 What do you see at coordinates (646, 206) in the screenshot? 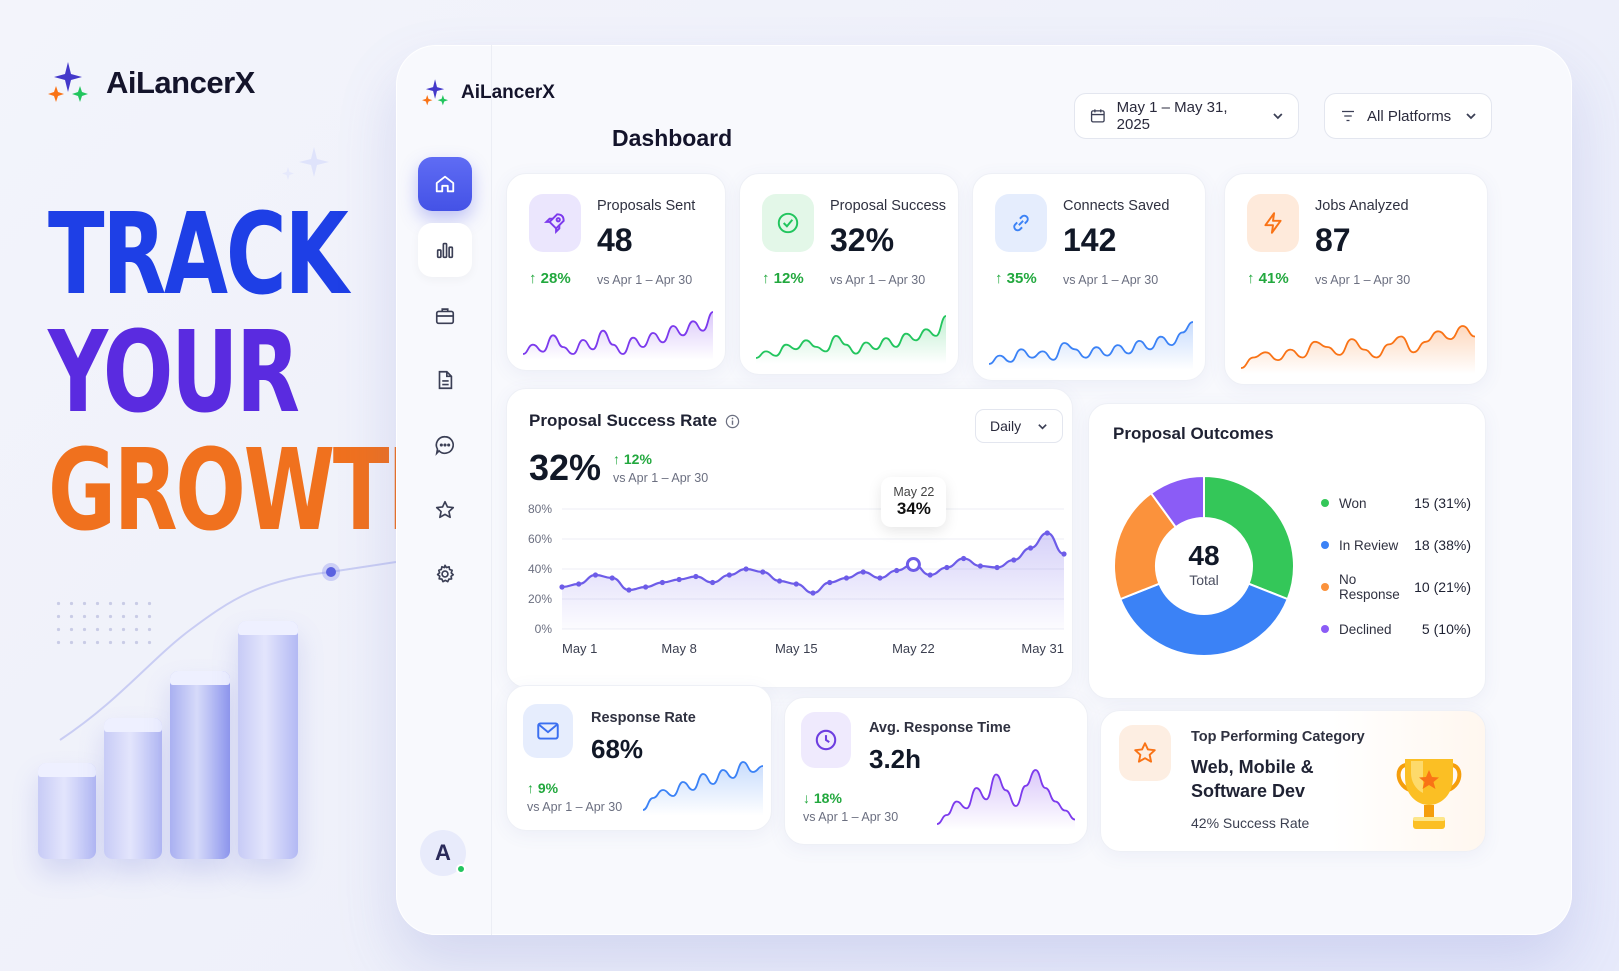
I see `kpi-label: Proposals Sent` at bounding box center [646, 206].